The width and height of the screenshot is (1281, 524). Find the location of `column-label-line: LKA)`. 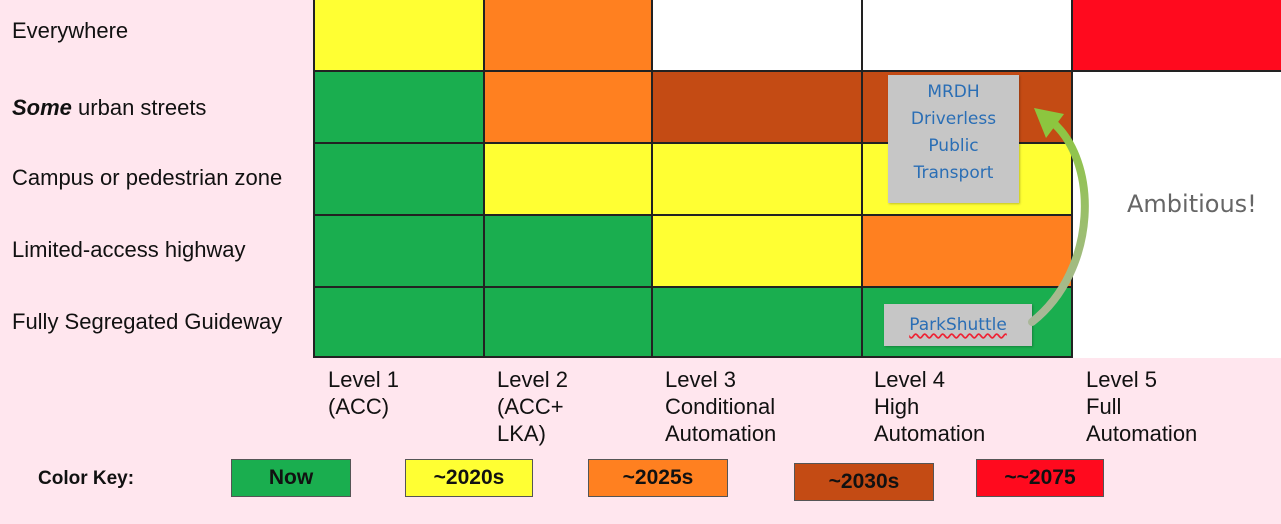

column-label-line: LKA) is located at coordinates (521, 433).